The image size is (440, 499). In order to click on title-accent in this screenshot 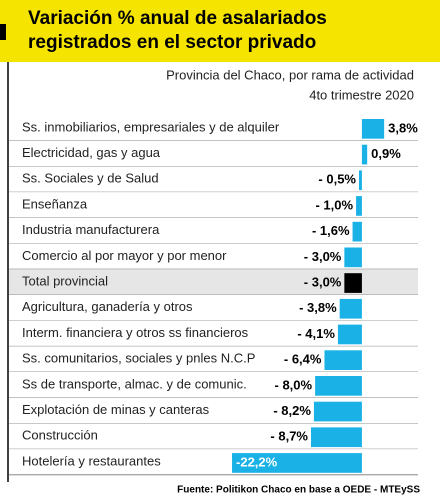, I will do `click(3, 32)`.